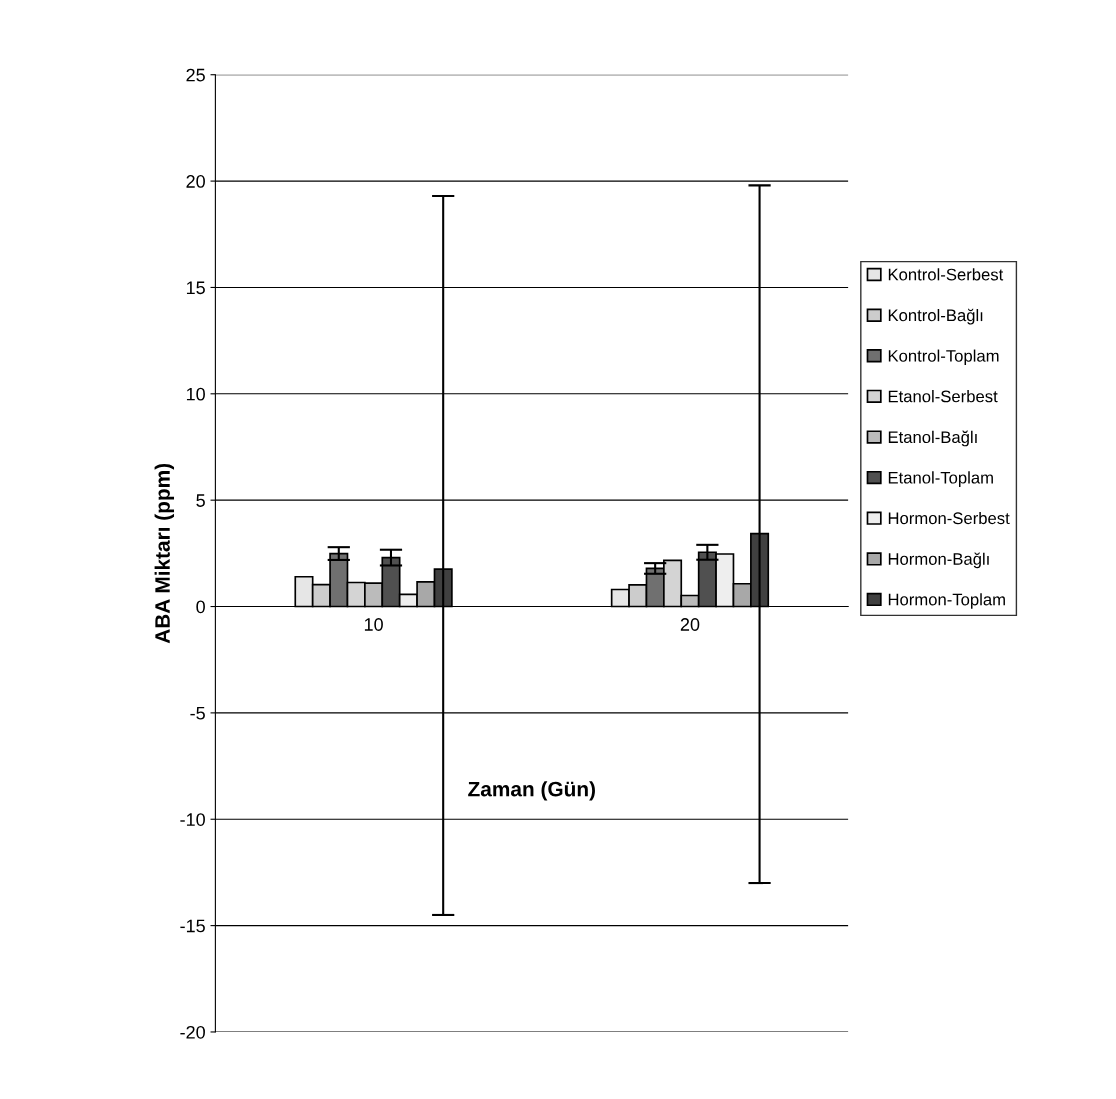 The width and height of the screenshot is (1116, 1099). Describe the element at coordinates (943, 396) in the screenshot. I see `legend-label: Etanol-Serbest` at that location.